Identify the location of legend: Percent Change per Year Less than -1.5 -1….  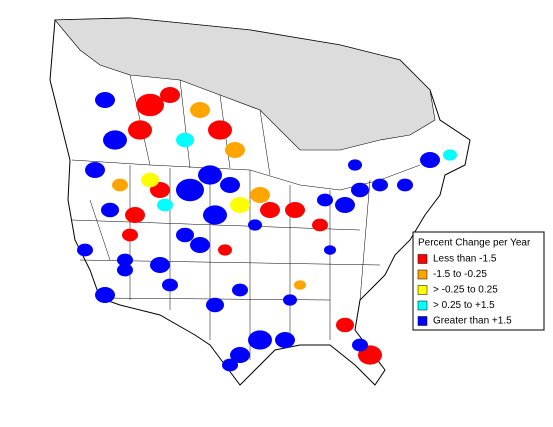
(478, 281).